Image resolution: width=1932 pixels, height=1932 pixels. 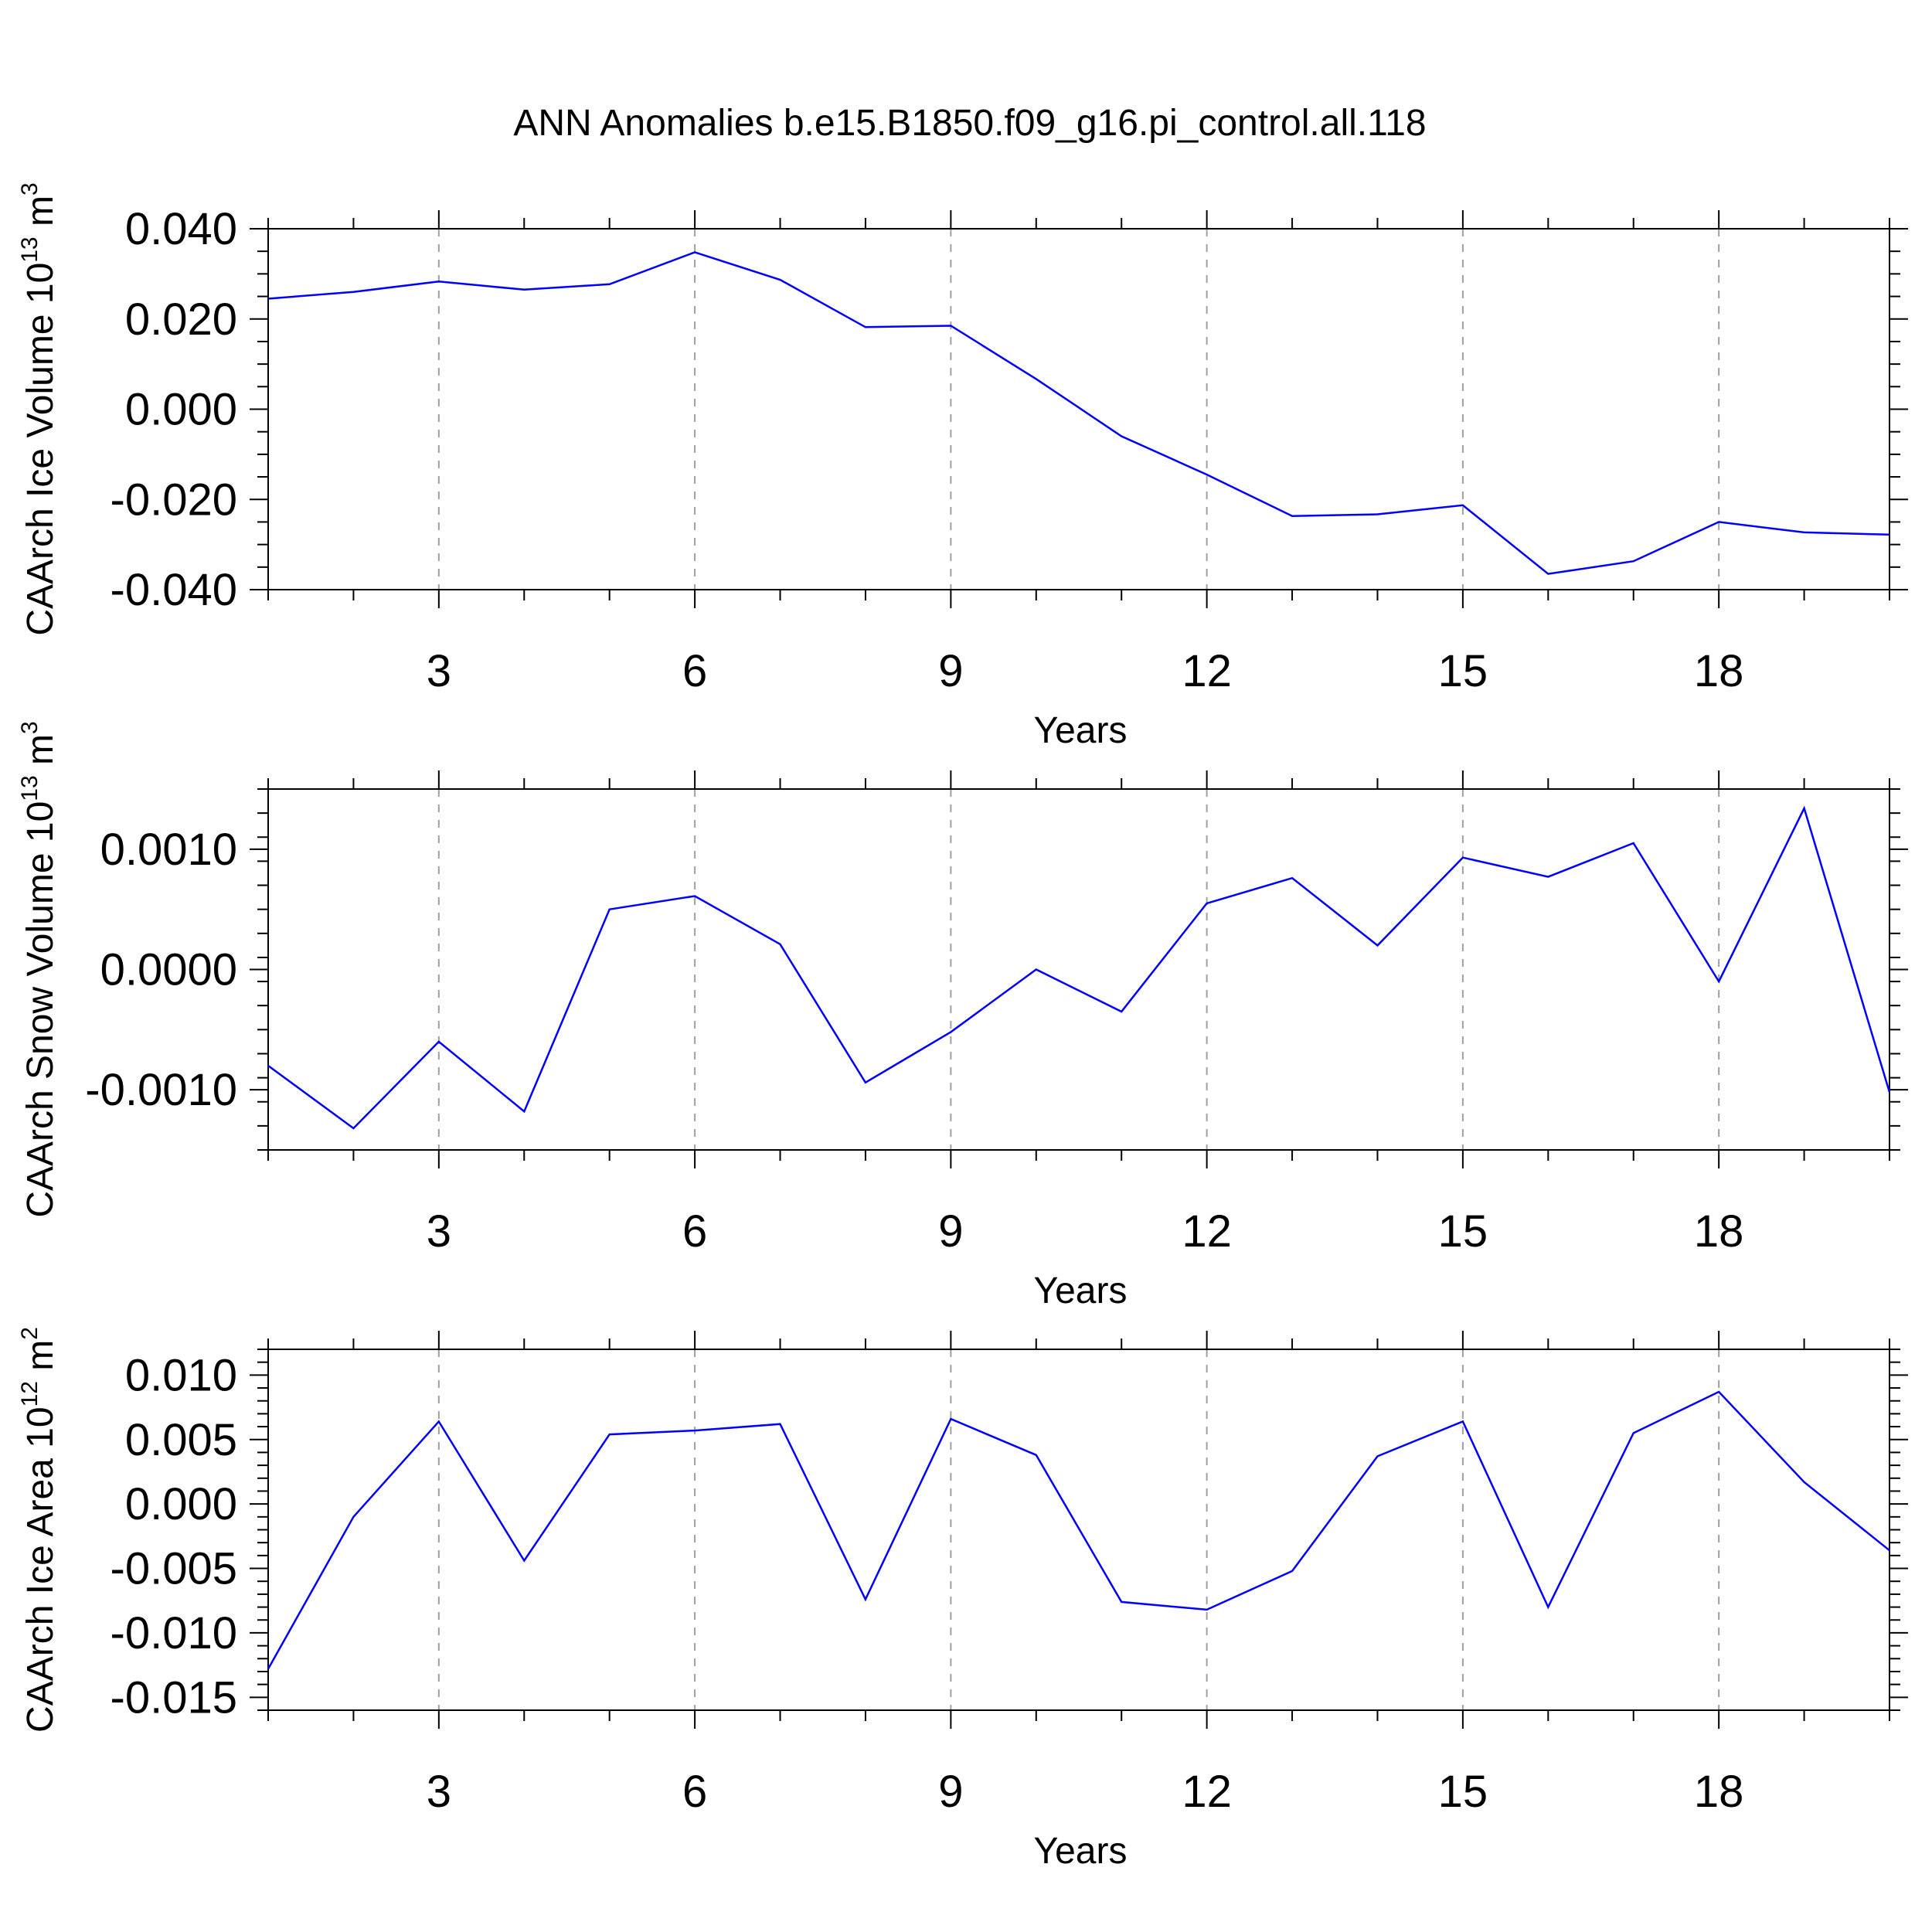 I want to click on y-tick-label: 0.0000, so click(x=168, y=970).